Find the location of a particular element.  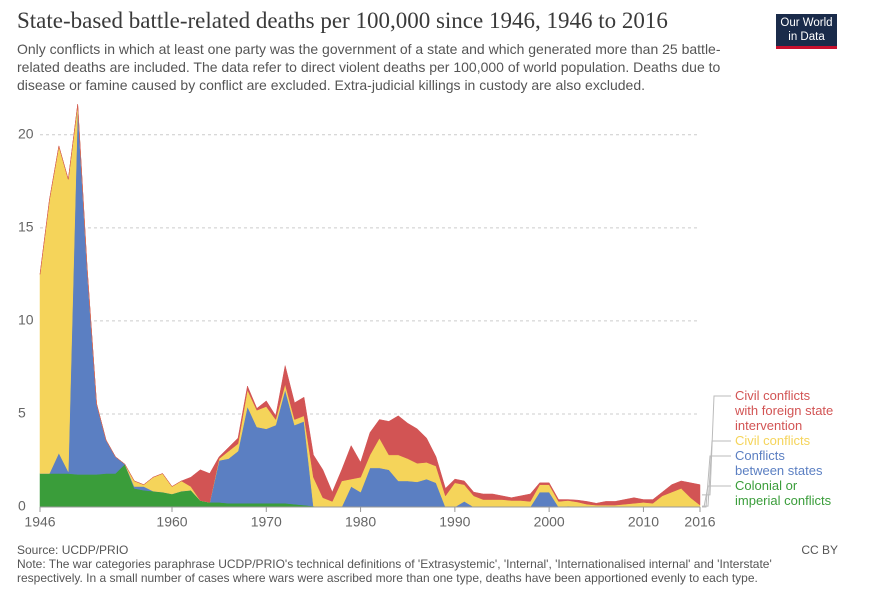

y-tick-label: 20 is located at coordinates (26, 133).